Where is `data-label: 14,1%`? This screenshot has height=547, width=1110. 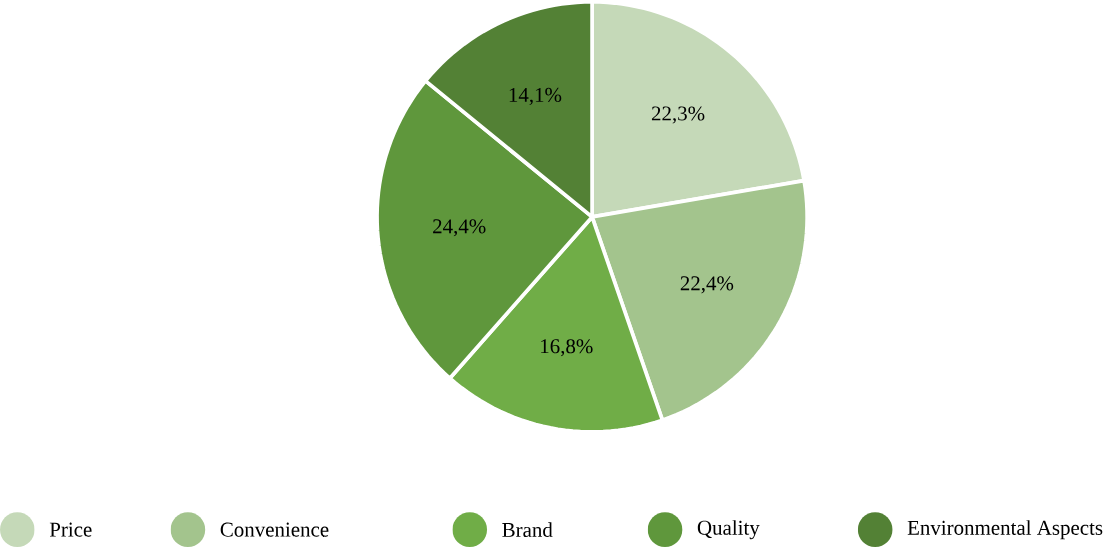
data-label: 14,1% is located at coordinates (535, 96).